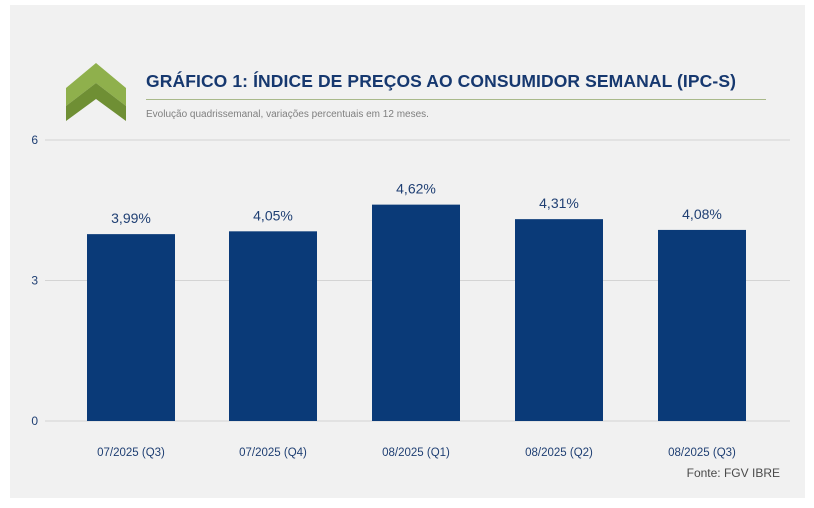 This screenshot has height=508, width=814. Describe the element at coordinates (733, 473) in the screenshot. I see `source-note: Fonte: FGV IBRE` at that location.